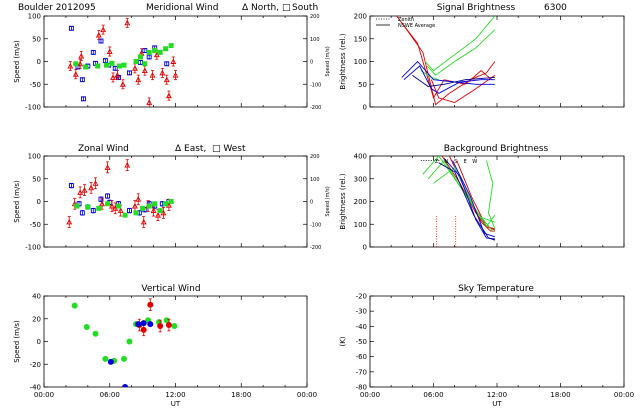 The width and height of the screenshot is (640, 420). Describe the element at coordinates (497, 404) in the screenshot. I see `sky-xlabel: UT` at that location.